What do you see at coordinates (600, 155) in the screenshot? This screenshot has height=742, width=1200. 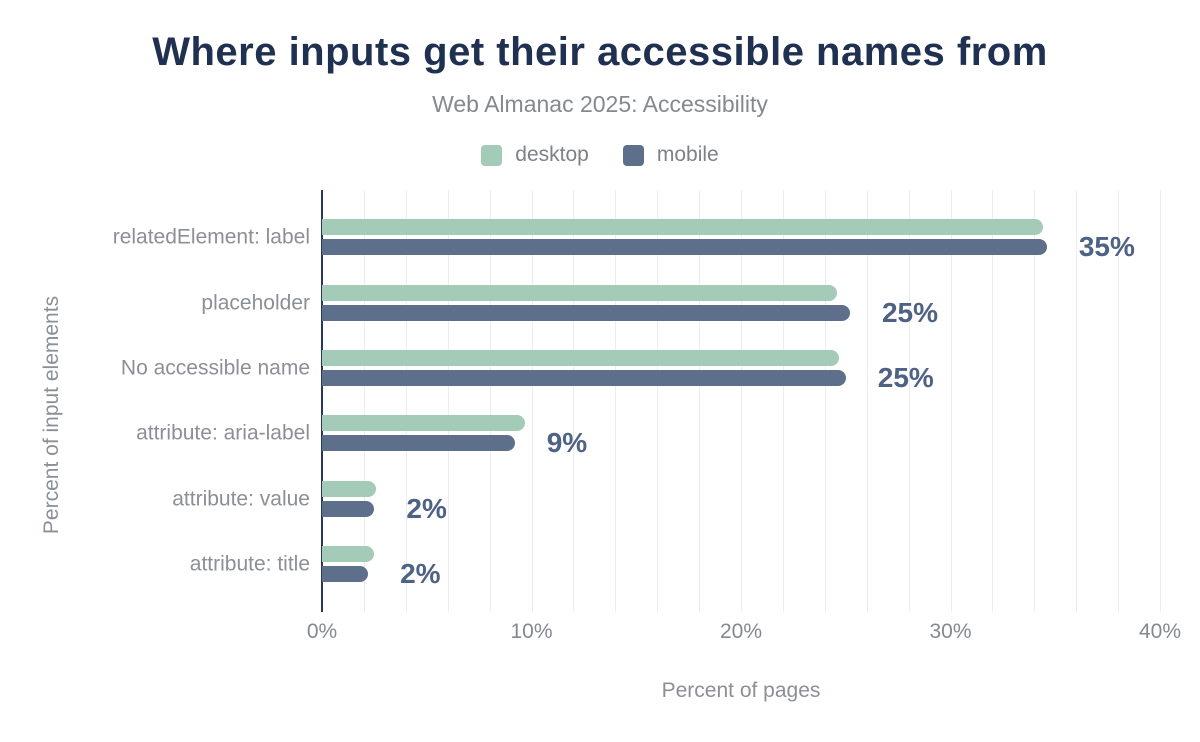 I see `legend: desktop mobile` at bounding box center [600, 155].